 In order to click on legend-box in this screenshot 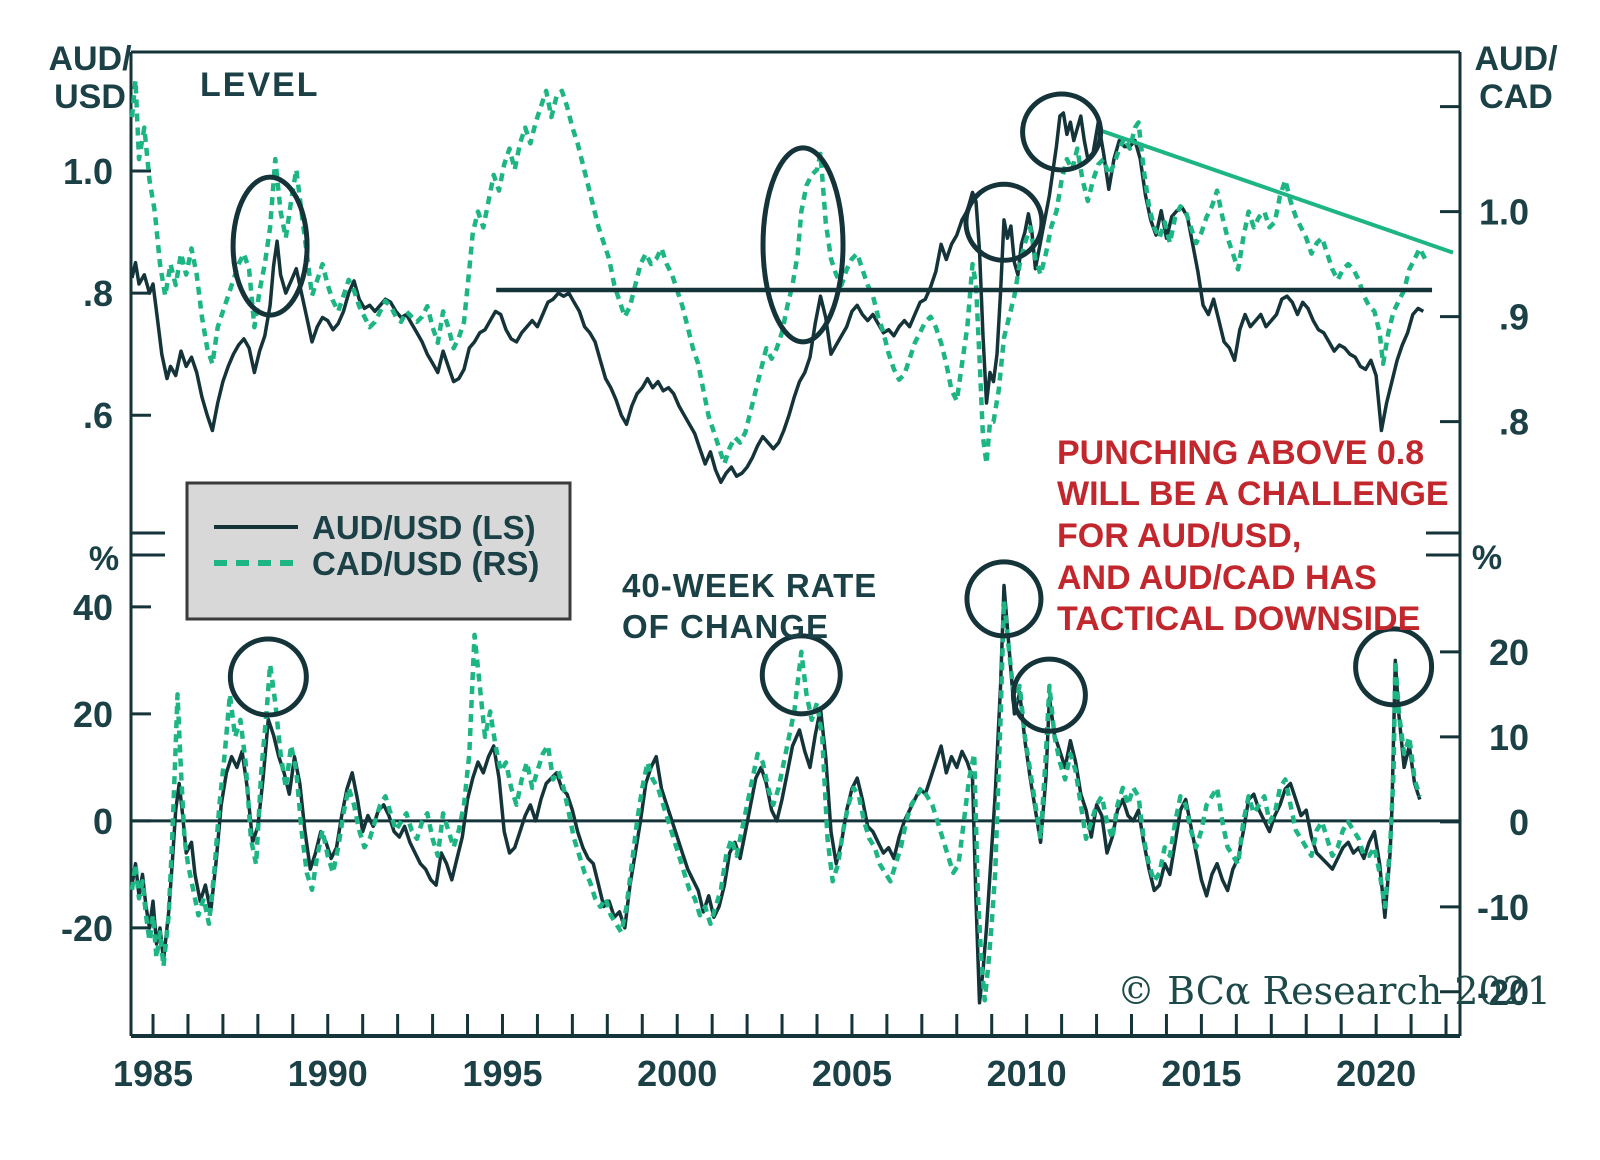, I will do `click(378, 551)`.